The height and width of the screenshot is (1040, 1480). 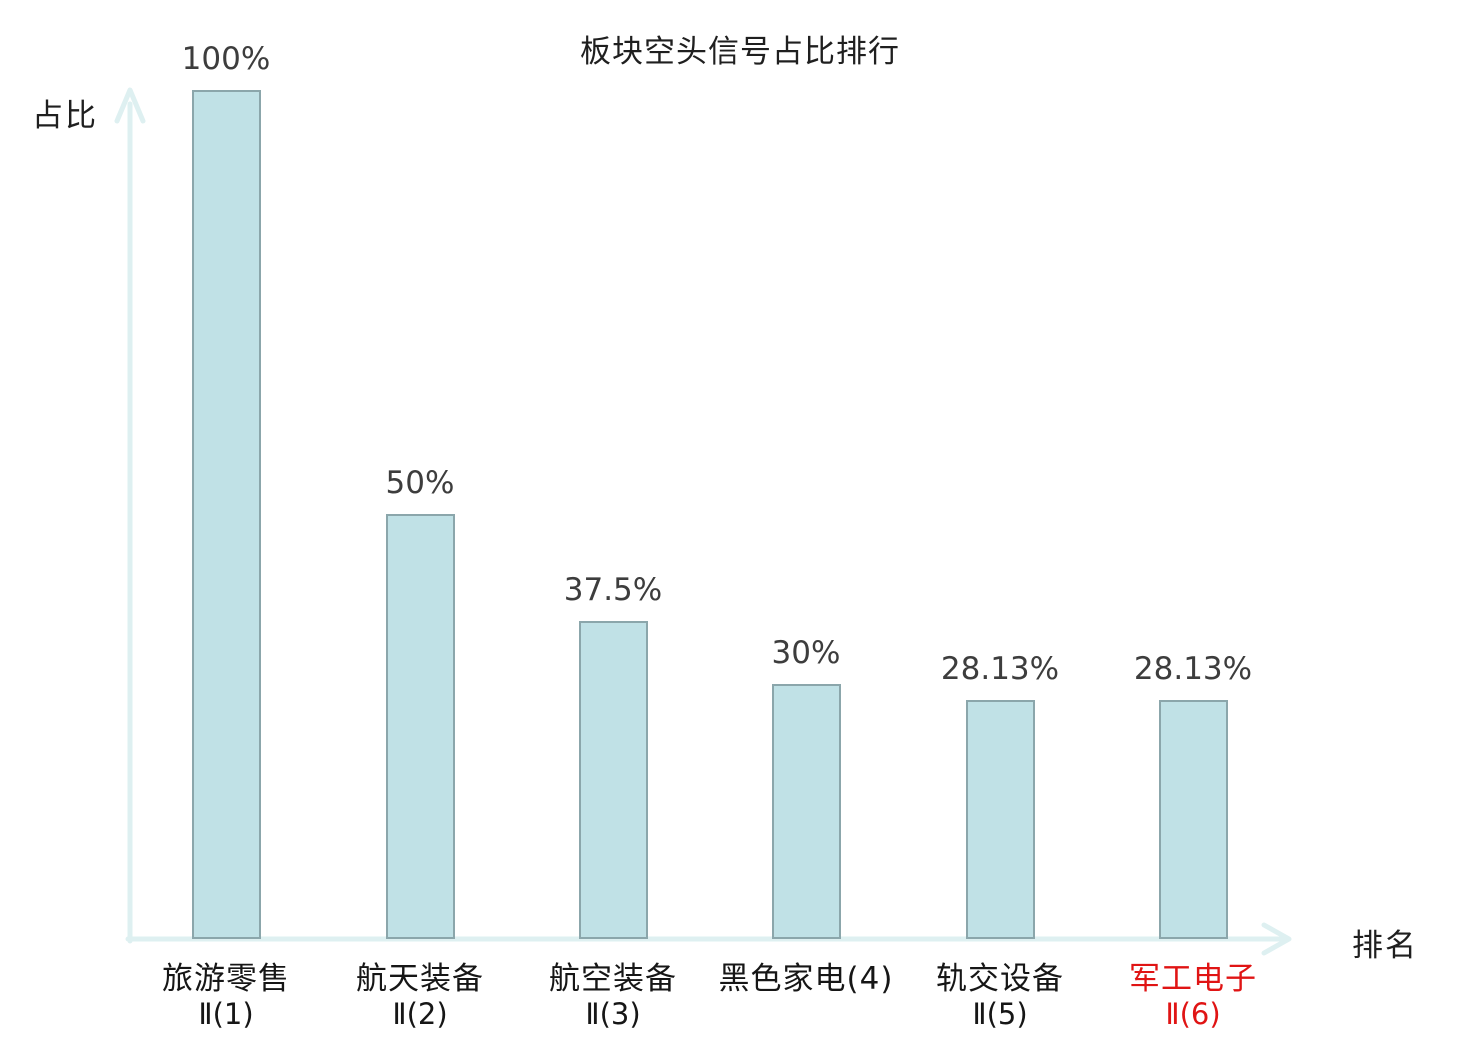 I want to click on category-label: 航天装备 Ⅱ(2), so click(x=420, y=995).